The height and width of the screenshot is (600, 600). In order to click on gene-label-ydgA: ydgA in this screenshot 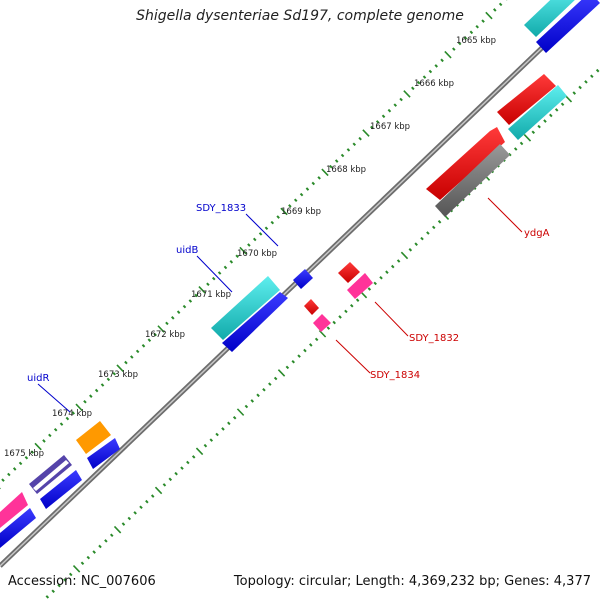, I will do `click(537, 233)`.